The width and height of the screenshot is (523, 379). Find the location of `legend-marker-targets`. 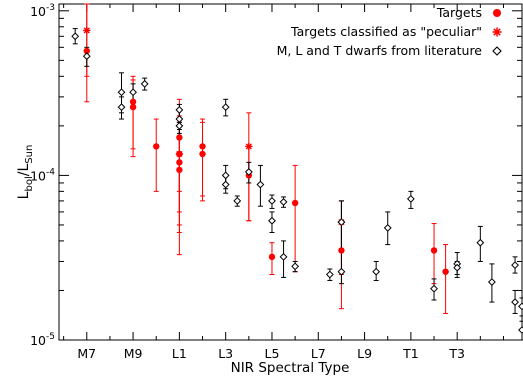

legend-marker-targets is located at coordinates (497, 13).